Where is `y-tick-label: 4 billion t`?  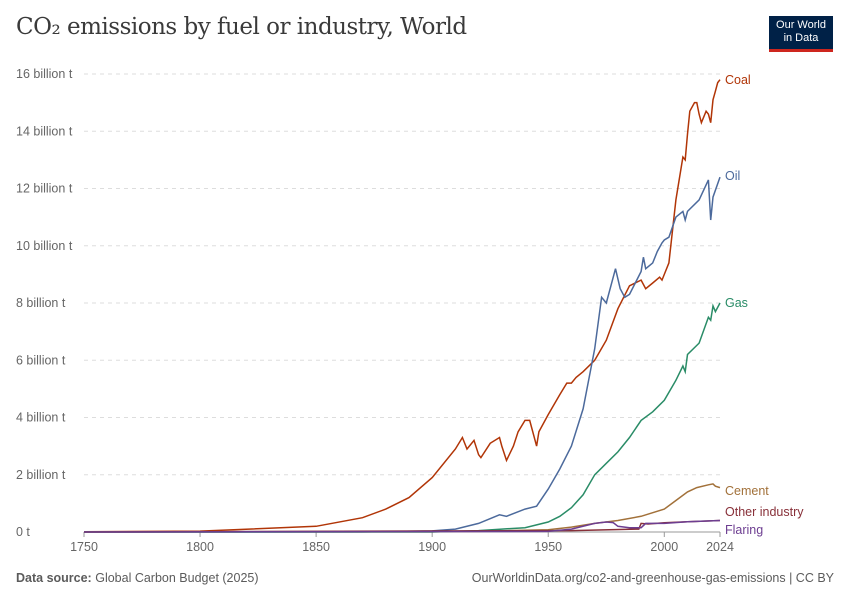 y-tick-label: 4 billion t is located at coordinates (41, 418).